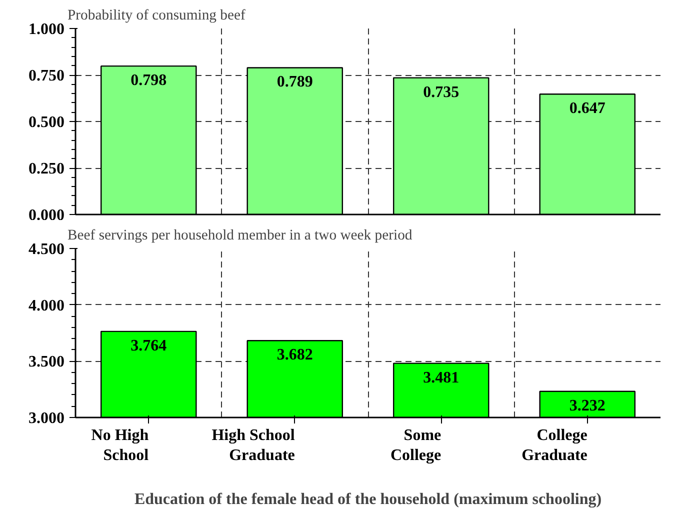 This screenshot has height=515, width=684. Describe the element at coordinates (46, 29) in the screenshot. I see `y-tick-label: 1.000` at that location.